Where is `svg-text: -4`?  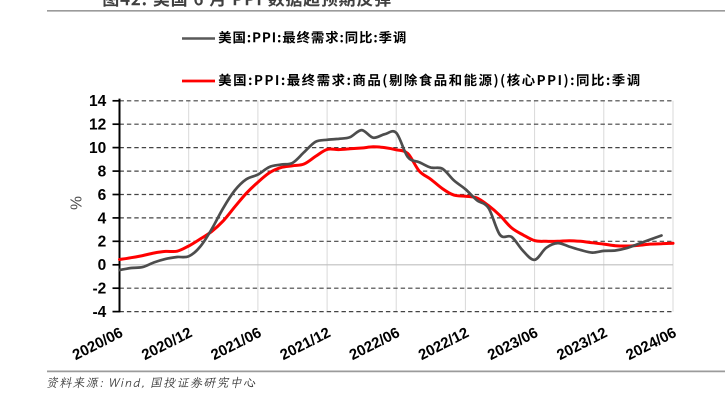
svg-text: -4 is located at coordinates (100, 312).